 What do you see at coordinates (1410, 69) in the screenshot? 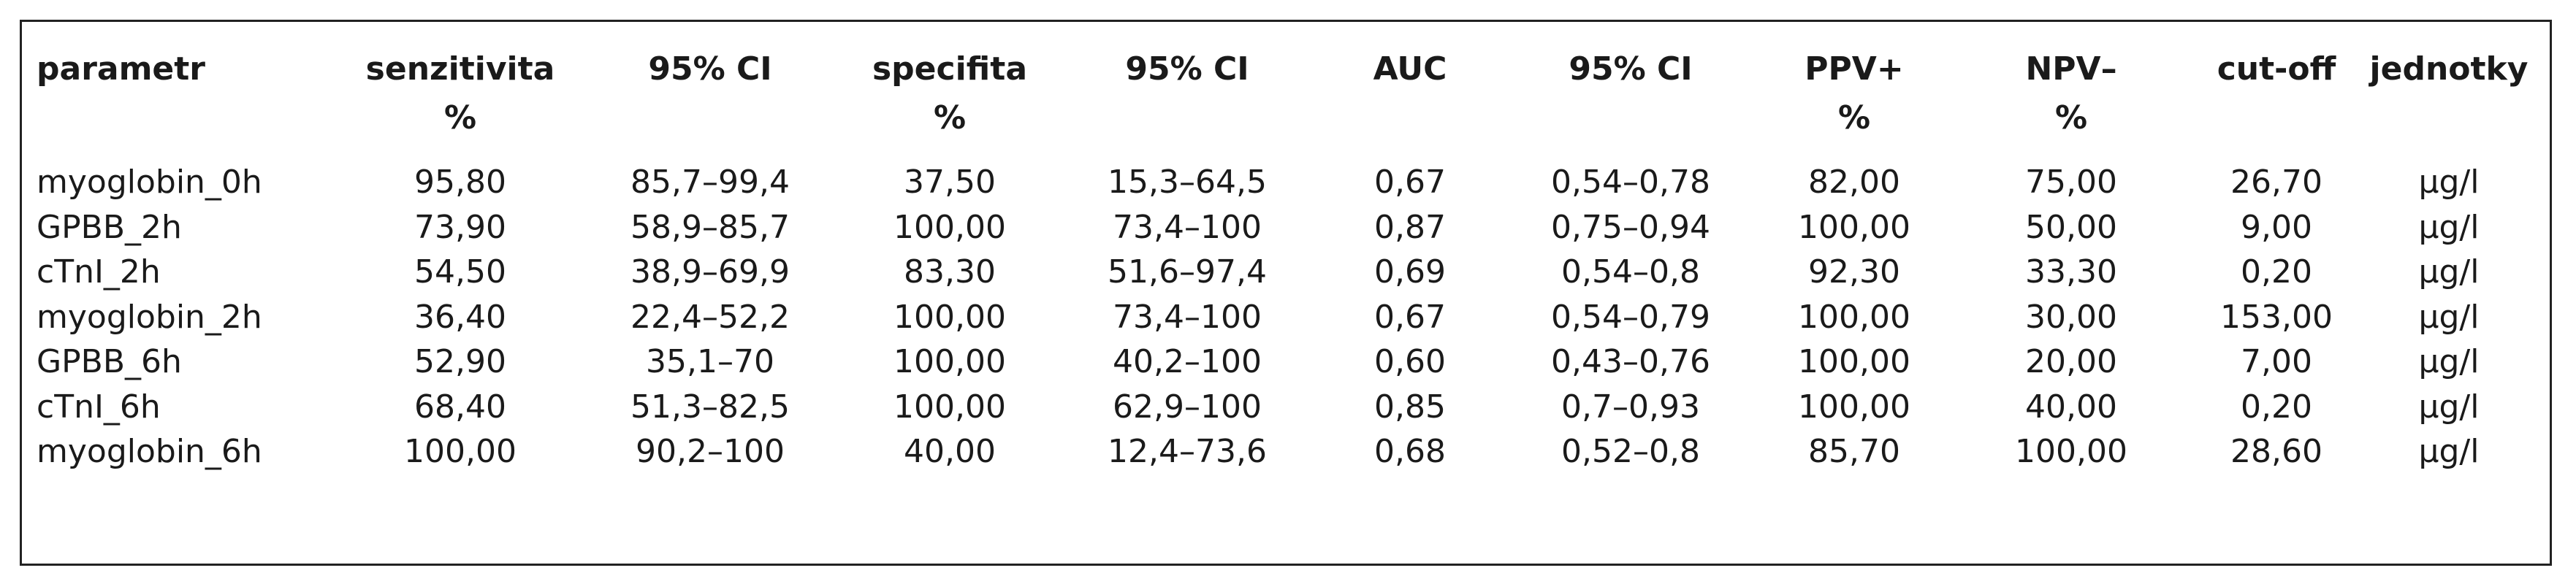
I see `header-cell: AUC` at bounding box center [1410, 69].